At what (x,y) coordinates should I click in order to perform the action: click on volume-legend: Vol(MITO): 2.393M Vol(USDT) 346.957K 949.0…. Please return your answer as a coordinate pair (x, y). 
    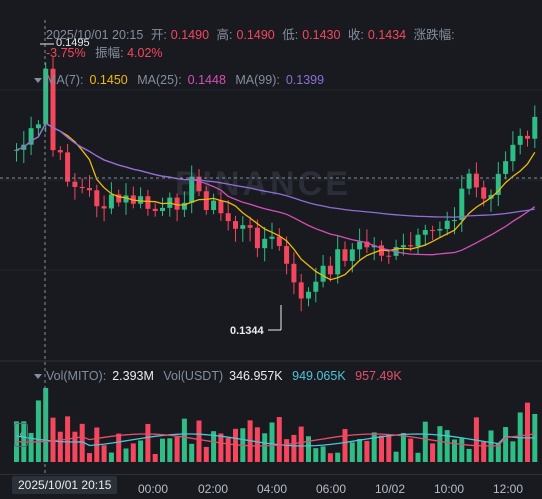
    Looking at the image, I should click on (224, 376).